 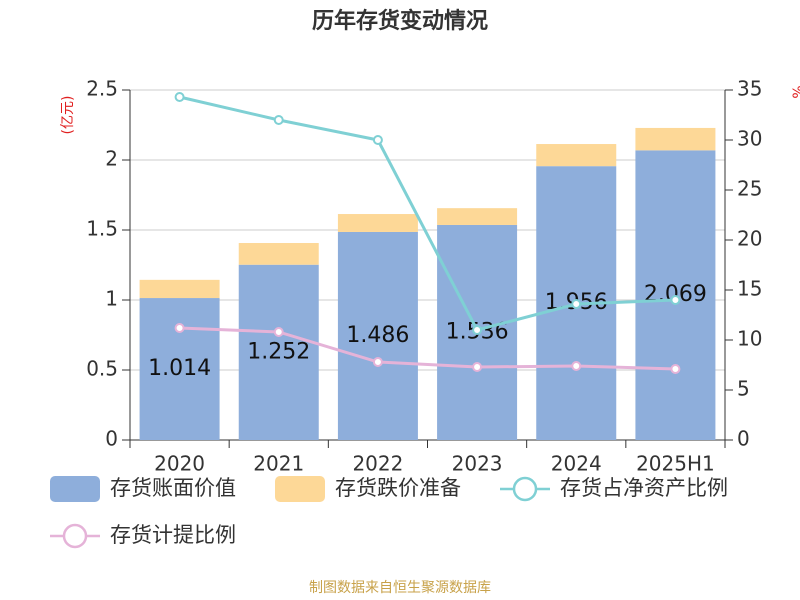 I want to click on y2-tick-label: 5, so click(x=743, y=389).